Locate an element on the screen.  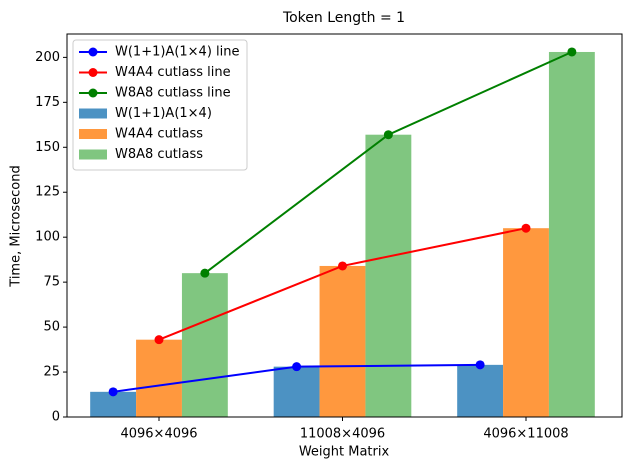
y-tick-label: 100 is located at coordinates (47, 237).